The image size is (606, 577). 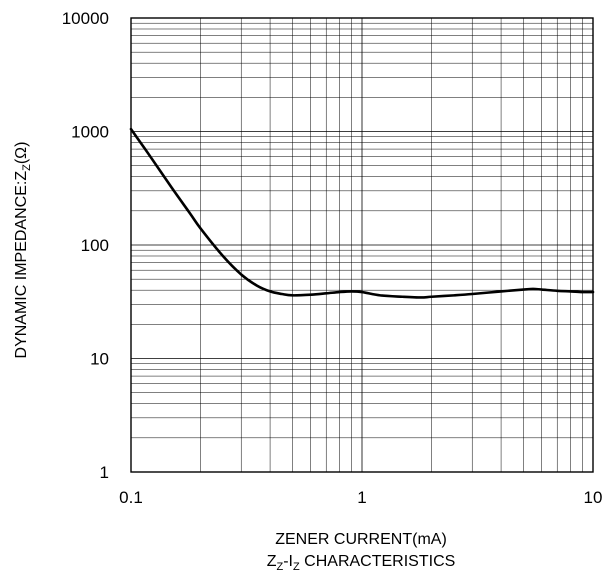 I want to click on y-tick-labels: 1 10 100 1000 10000, so click(x=85, y=245).